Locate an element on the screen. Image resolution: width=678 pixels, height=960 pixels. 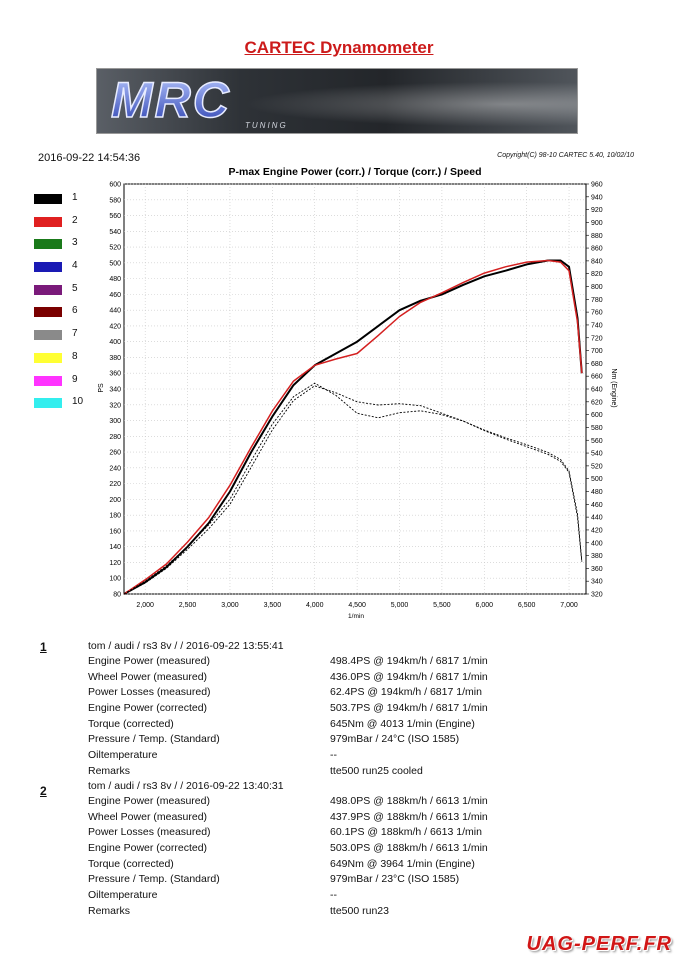
y-left-tick-label: 380 is located at coordinates (115, 358).